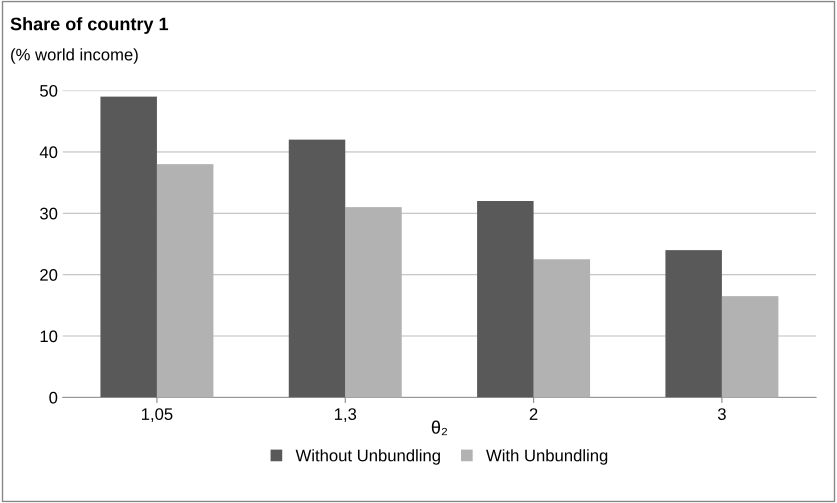 The width and height of the screenshot is (837, 503). I want to click on x-tick-label: 1,05, so click(157, 415).